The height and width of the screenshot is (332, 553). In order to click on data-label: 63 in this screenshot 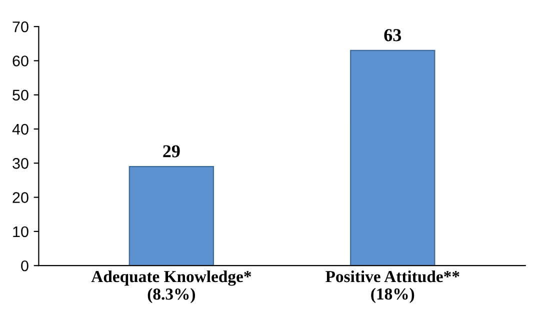, I will do `click(393, 35)`.